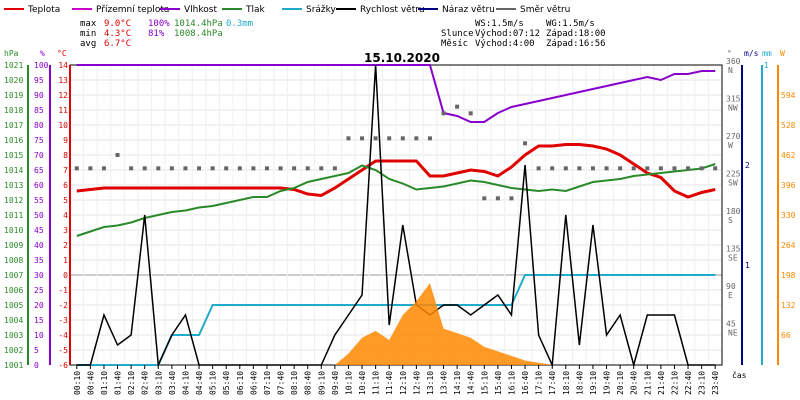 This screenshot has width=800, height=400. I want to click on tick-degc: 2, so click(65, 245).